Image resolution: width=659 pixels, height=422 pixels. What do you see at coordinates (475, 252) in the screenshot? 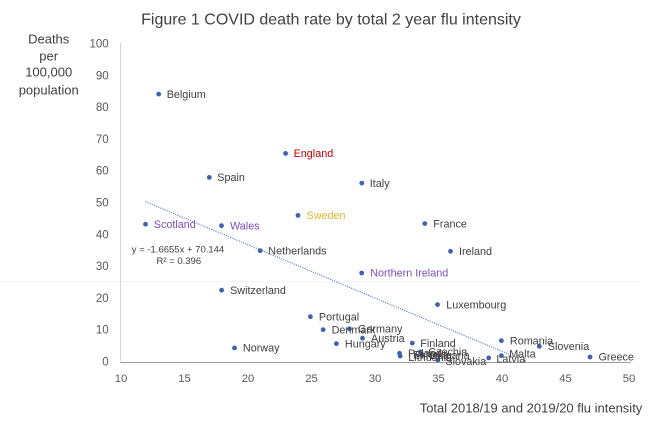
I see `svg-text: Ireland` at bounding box center [475, 252].